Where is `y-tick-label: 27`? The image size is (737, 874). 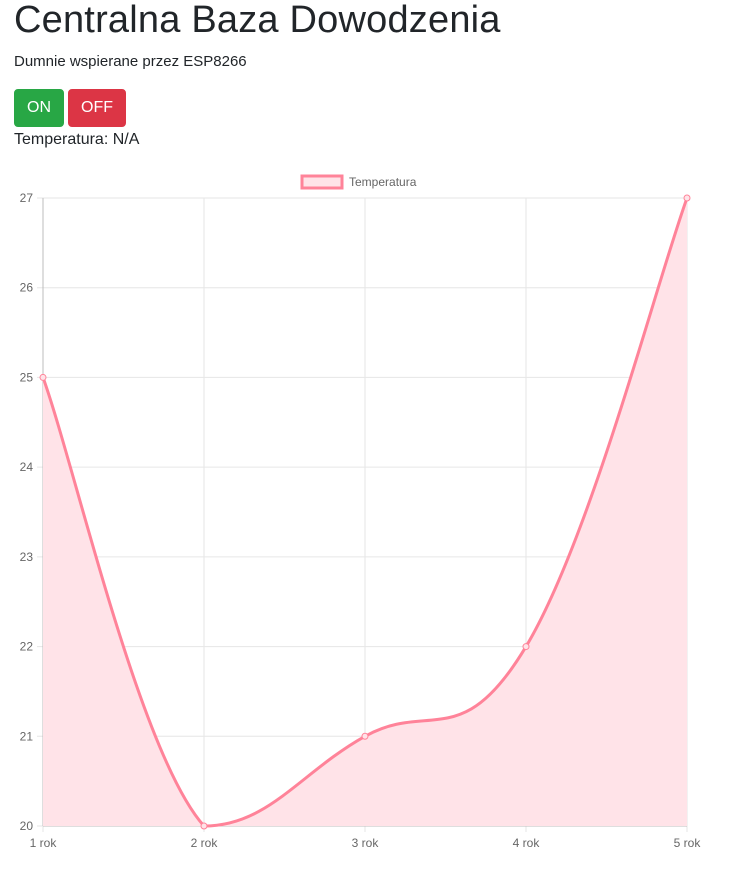 y-tick-label: 27 is located at coordinates (27, 198).